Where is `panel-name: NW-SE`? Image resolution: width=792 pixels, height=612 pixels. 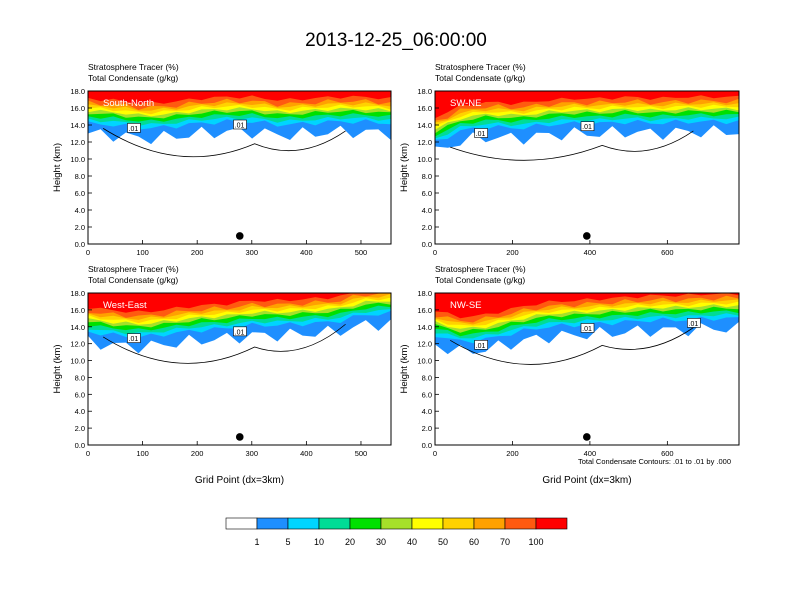
panel-name: NW-SE is located at coordinates (466, 305).